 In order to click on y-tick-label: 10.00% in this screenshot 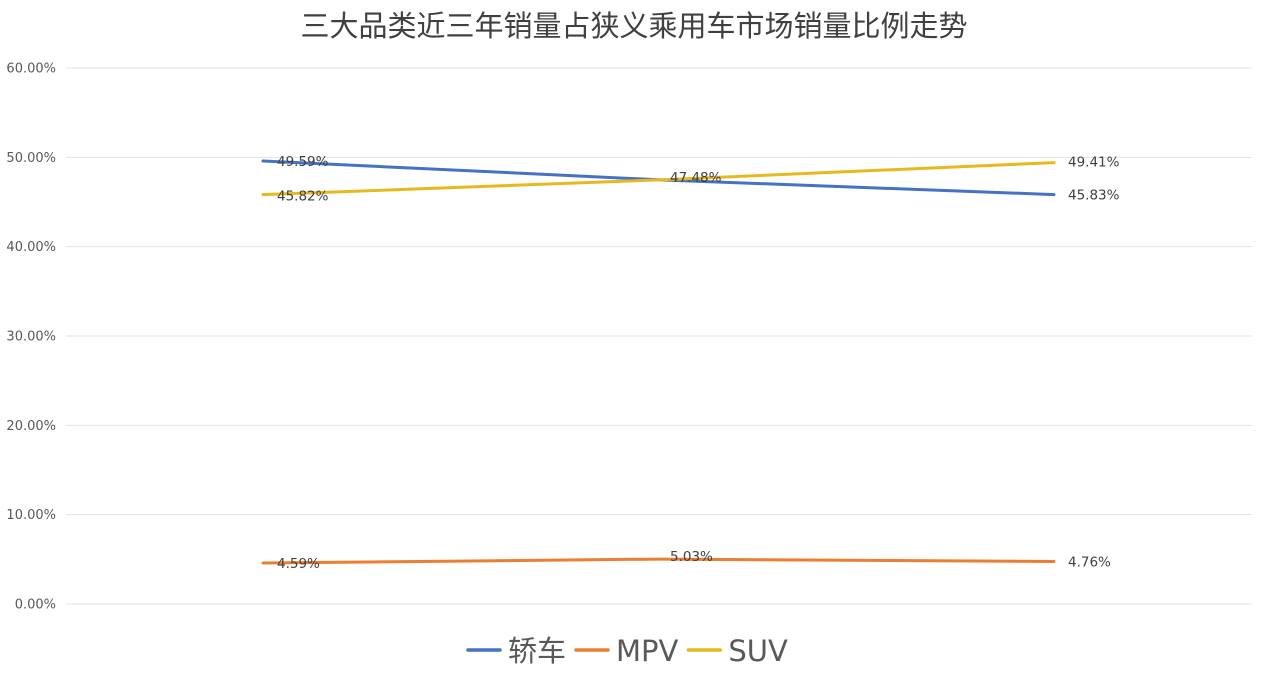, I will do `click(31, 515)`.